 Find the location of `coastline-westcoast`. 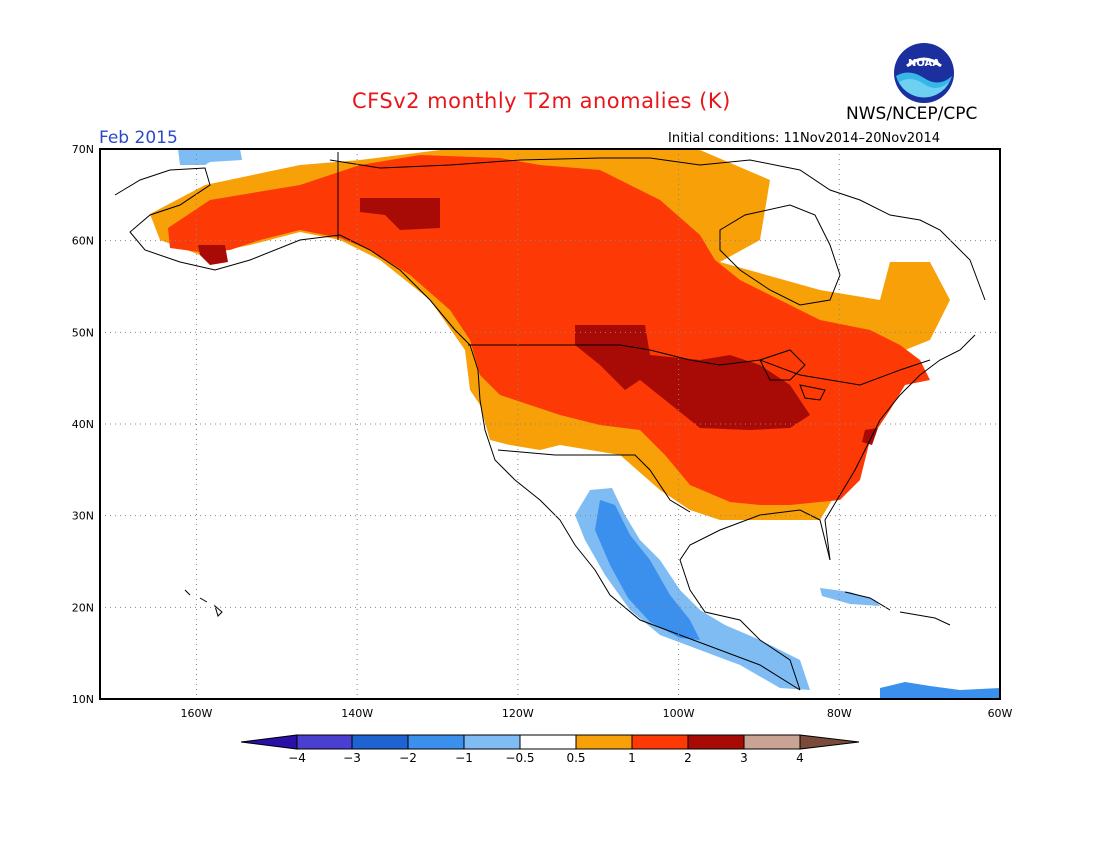

coastline-westcoast is located at coordinates (635, 517).